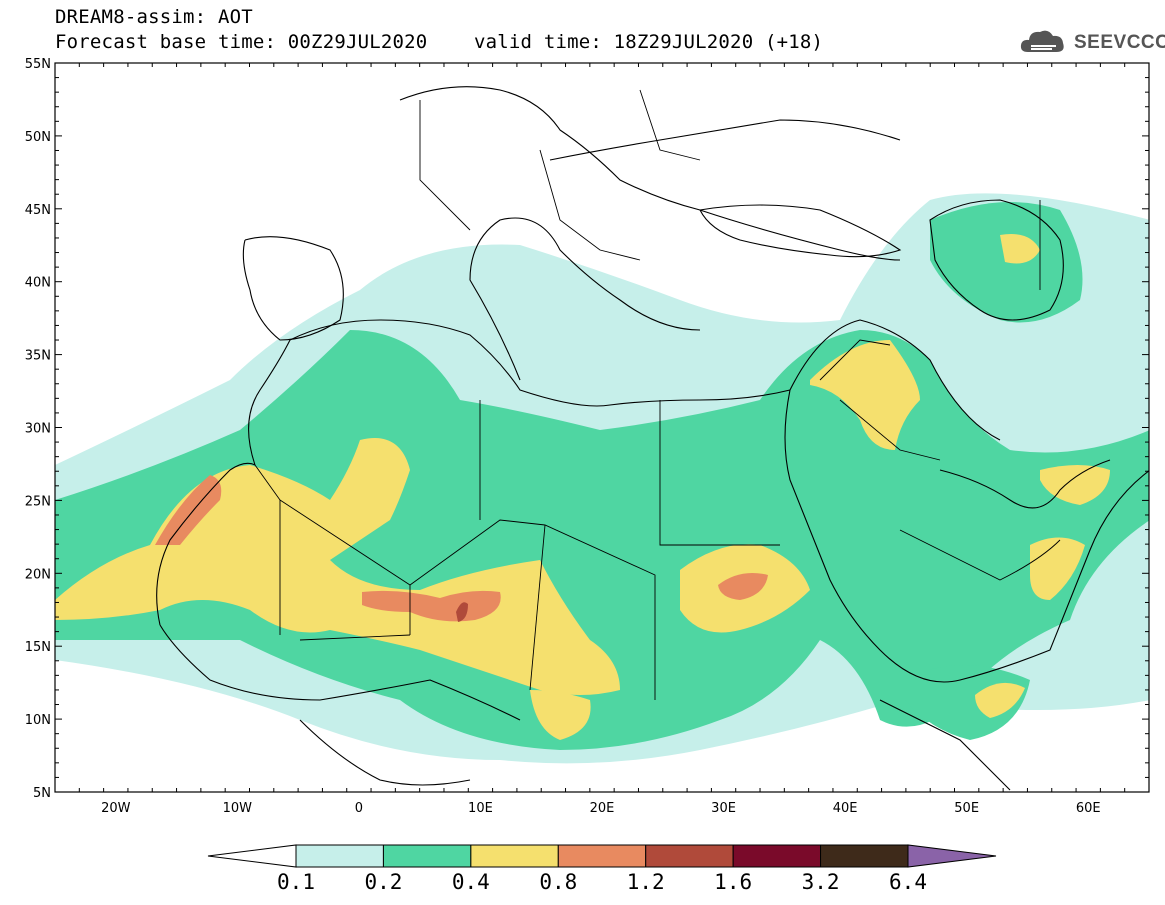 Image resolution: width=1165 pixels, height=905 pixels. I want to click on colorbar-label: 0.8, so click(558, 882).